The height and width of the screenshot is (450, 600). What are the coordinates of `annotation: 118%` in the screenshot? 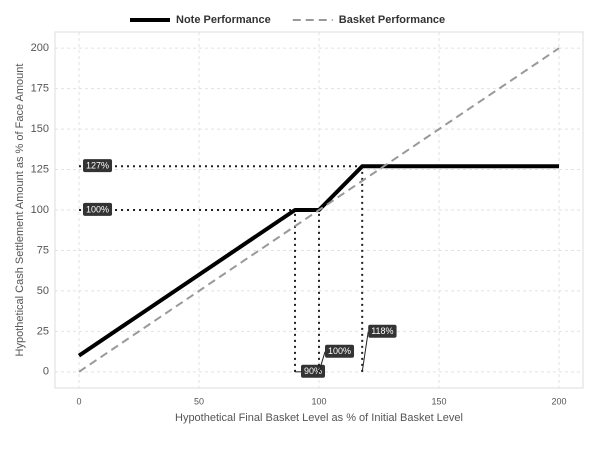 It's located at (382, 331).